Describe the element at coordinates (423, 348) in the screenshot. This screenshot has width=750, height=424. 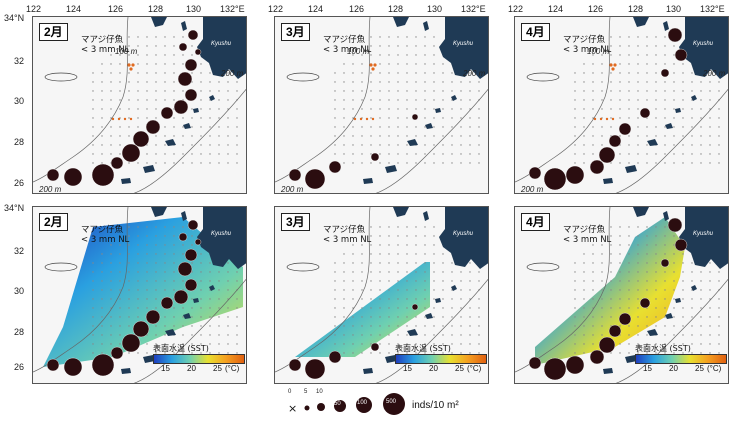
I see `colorbar-title: 表面水温 (SST)` at that location.